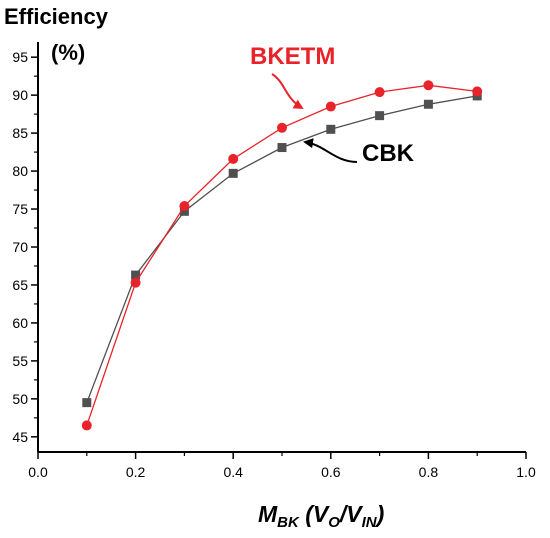 Image resolution: width=550 pixels, height=538 pixels. What do you see at coordinates (388, 153) in the screenshot?
I see `annotation-cbk: CBK` at bounding box center [388, 153].